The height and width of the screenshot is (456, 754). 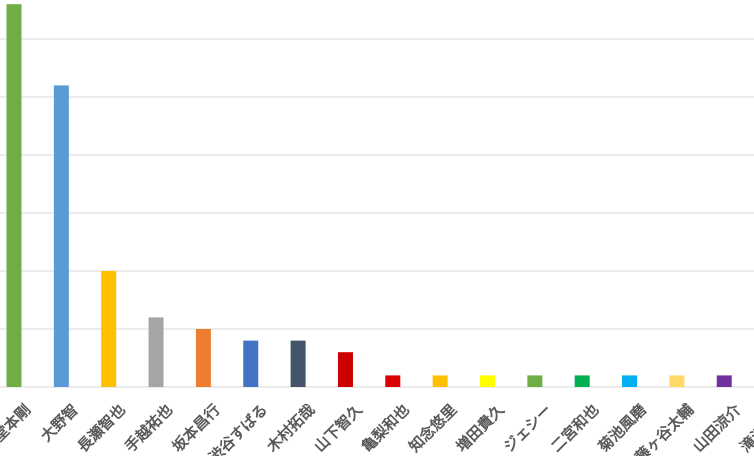 What do you see at coordinates (17, 423) in the screenshot?
I see `x-tick-label: 堂本剛` at bounding box center [17, 423].